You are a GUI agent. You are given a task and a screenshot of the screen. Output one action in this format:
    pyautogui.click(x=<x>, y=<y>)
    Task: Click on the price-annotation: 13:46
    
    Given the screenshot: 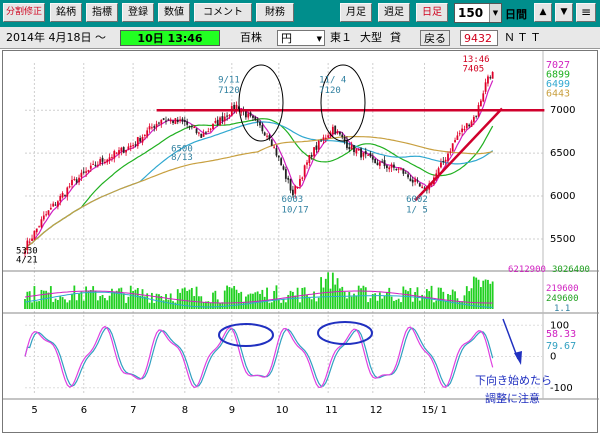 What is the action you would take?
    pyautogui.click(x=476, y=60)
    